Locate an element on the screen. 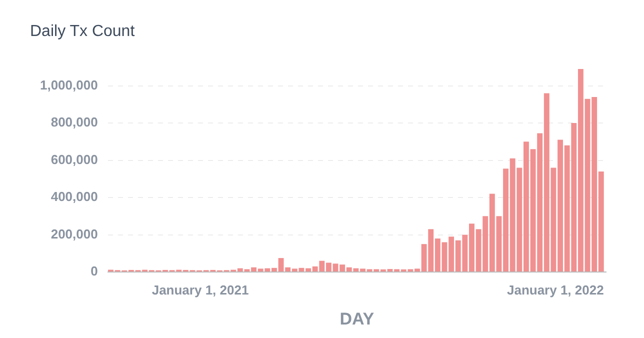  y-tick-label: 600,000 is located at coordinates (74, 159).